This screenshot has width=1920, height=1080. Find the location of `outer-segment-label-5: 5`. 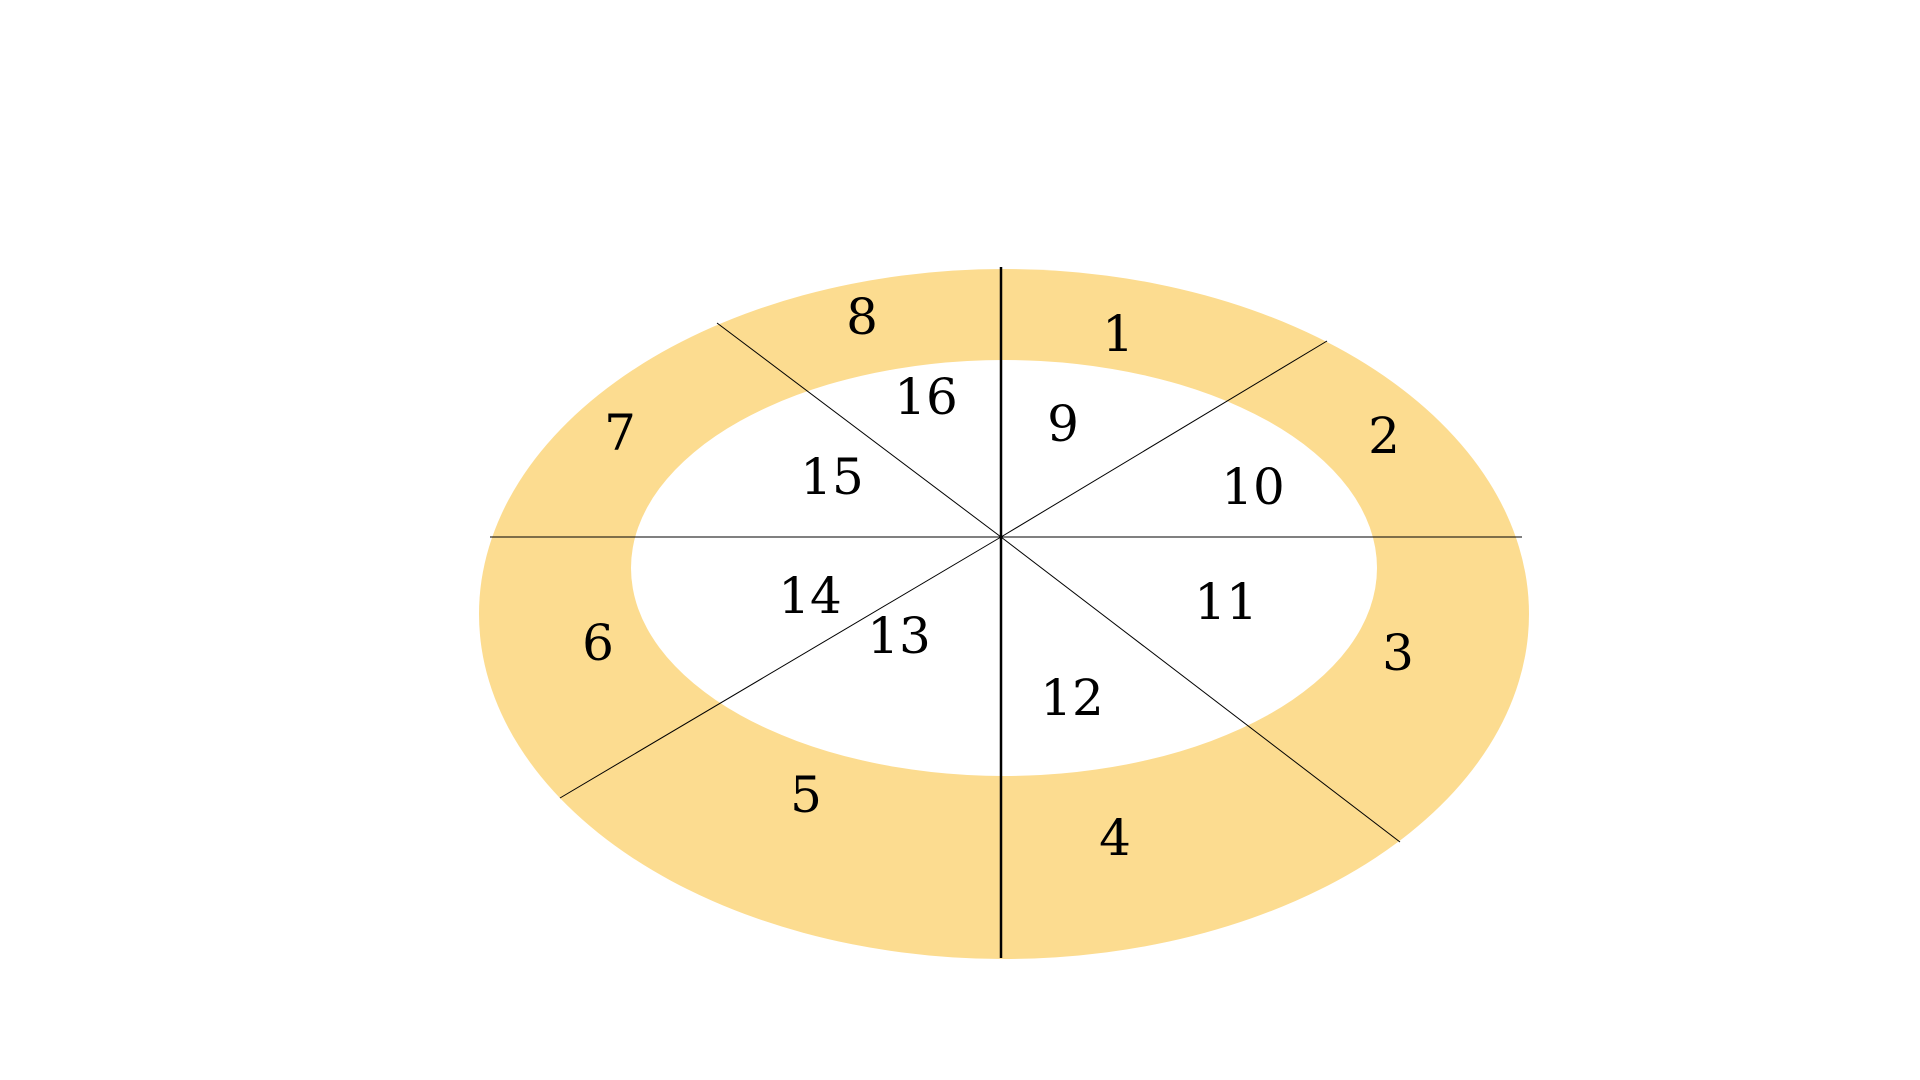

outer-segment-label-5: 5 is located at coordinates (806, 795).